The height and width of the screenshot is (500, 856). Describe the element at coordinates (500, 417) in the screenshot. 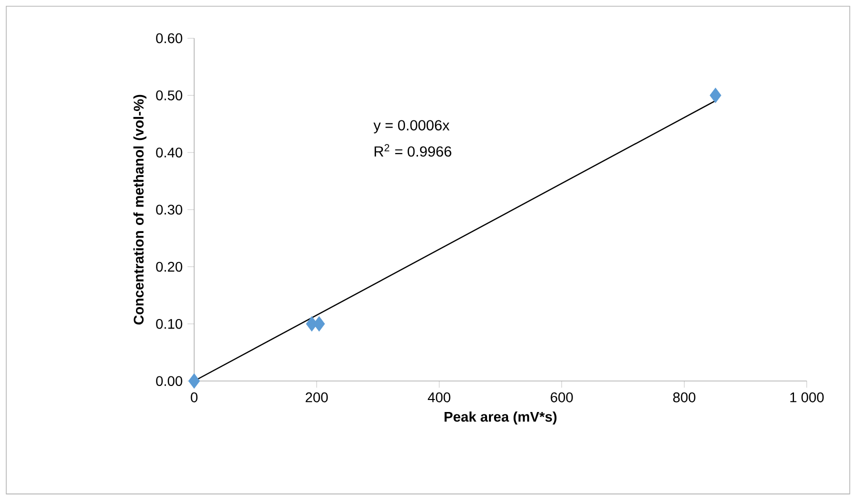

I see `x-axis-title: Peak area (mV*s)` at that location.